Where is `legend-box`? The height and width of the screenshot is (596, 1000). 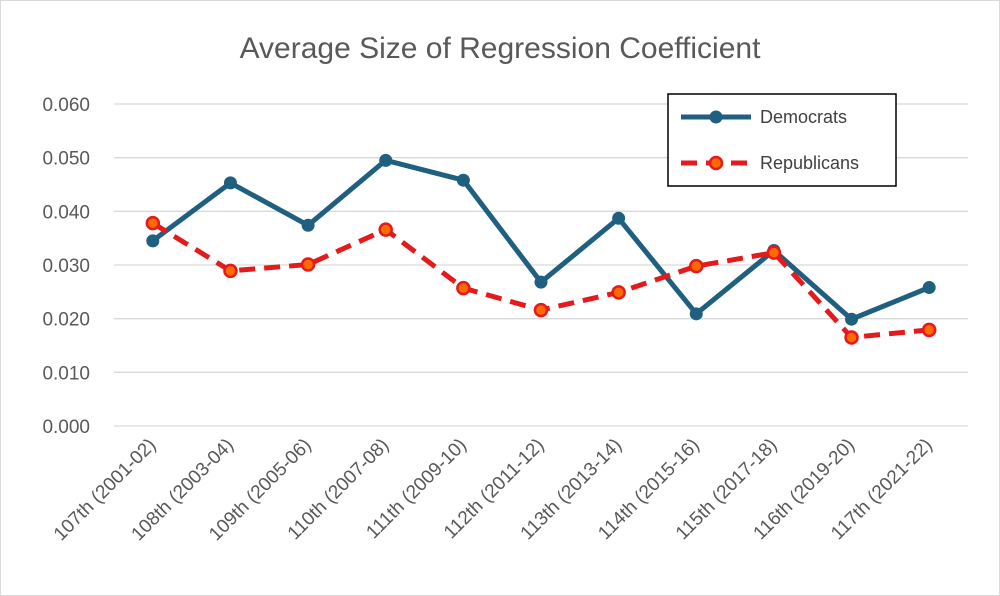
legend-box is located at coordinates (782, 140).